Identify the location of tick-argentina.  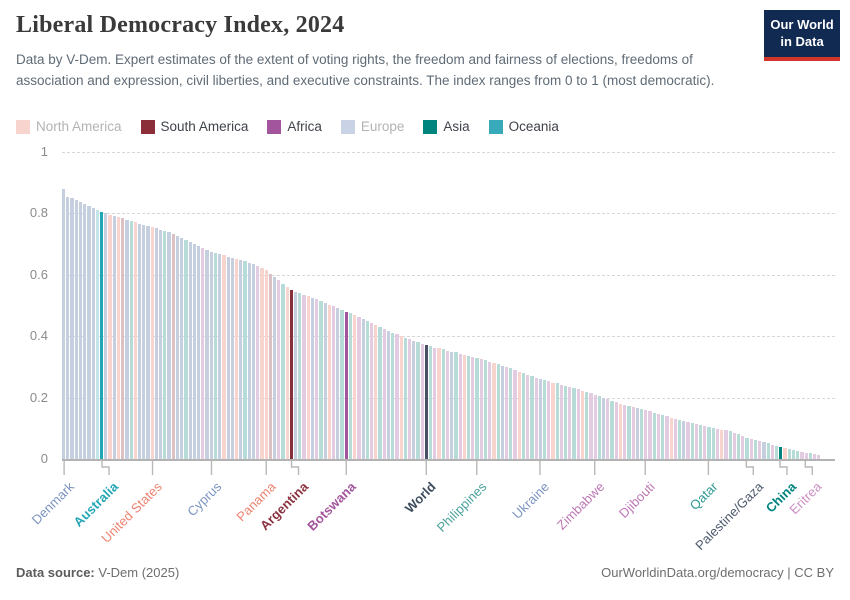
(295, 468).